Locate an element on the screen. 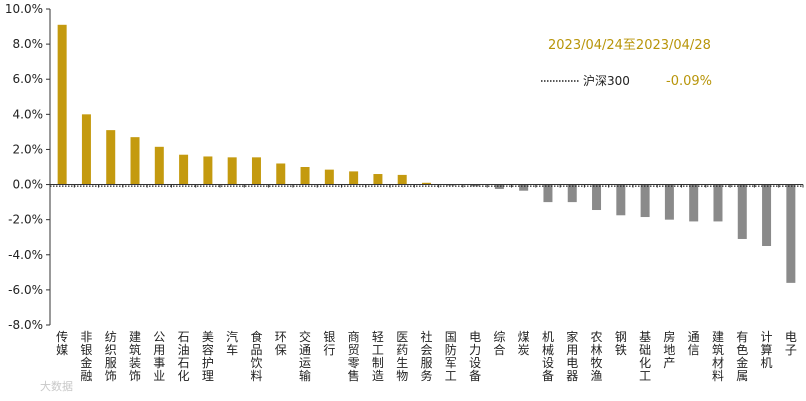 This screenshot has height=401, width=806. x-category-label: 医药生物 is located at coordinates (402, 356).